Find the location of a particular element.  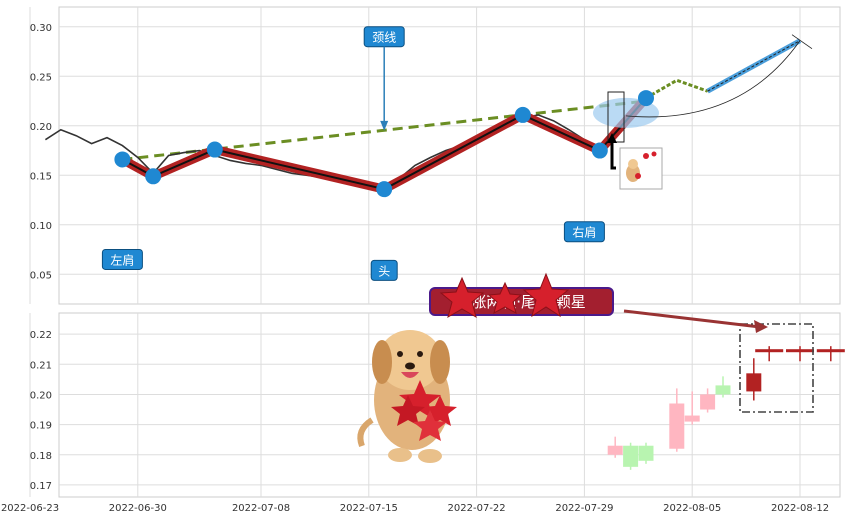

y-tick-label: 0.30 is located at coordinates (41, 28).